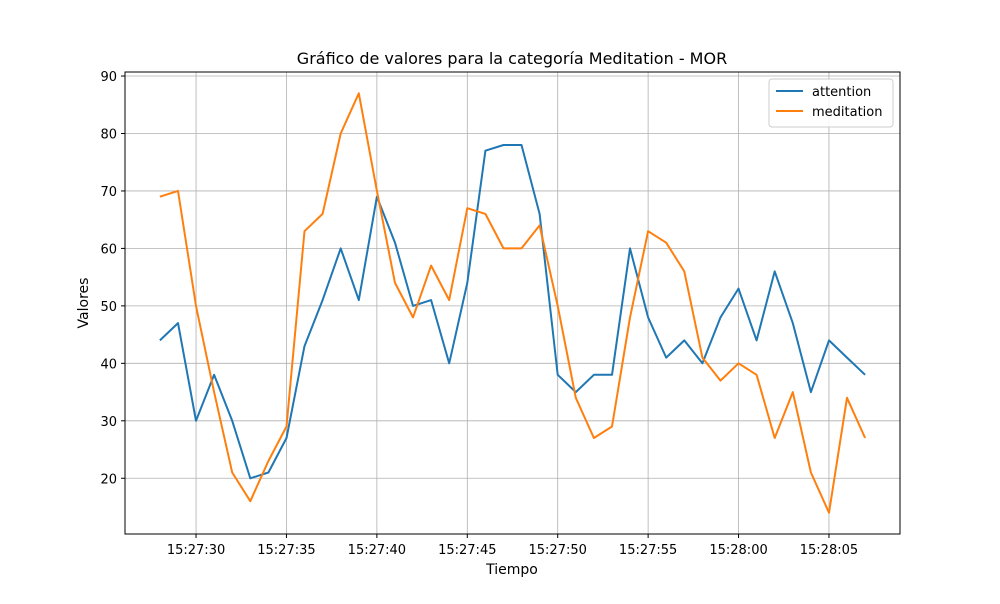 This screenshot has height=604, width=1000. Describe the element at coordinates (108, 134) in the screenshot. I see `y-tick-label: 80` at that location.